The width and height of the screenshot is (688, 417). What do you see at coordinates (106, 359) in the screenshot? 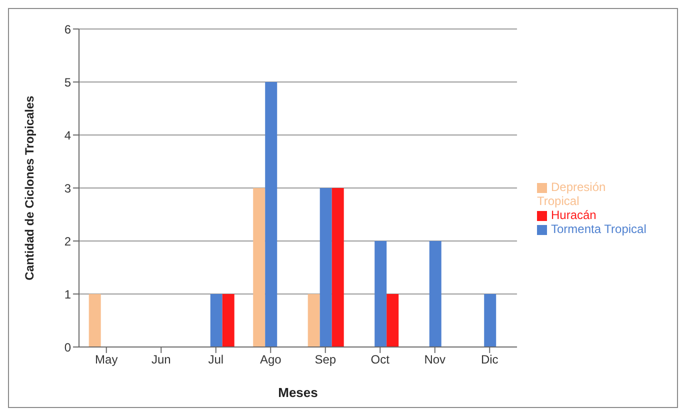
I see `x-tick-label: May` at bounding box center [106, 359].